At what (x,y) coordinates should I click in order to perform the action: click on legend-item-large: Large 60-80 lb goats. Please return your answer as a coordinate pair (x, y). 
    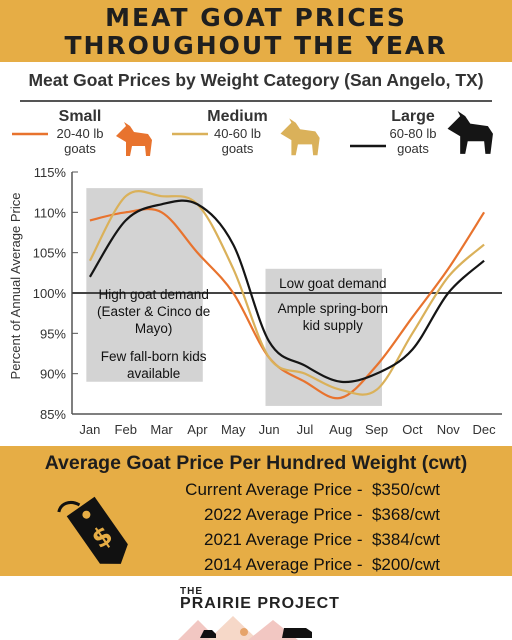
    Looking at the image, I should click on (413, 132).